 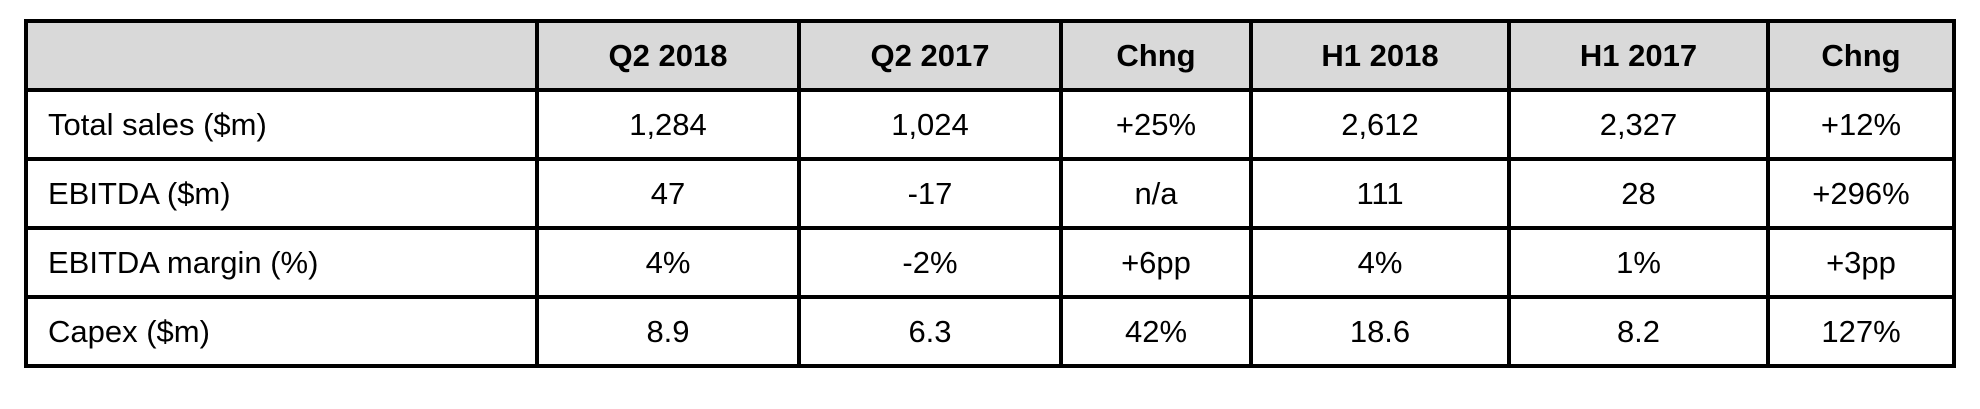 What do you see at coordinates (1638, 124) in the screenshot?
I see `table-cell: 2,327` at bounding box center [1638, 124].